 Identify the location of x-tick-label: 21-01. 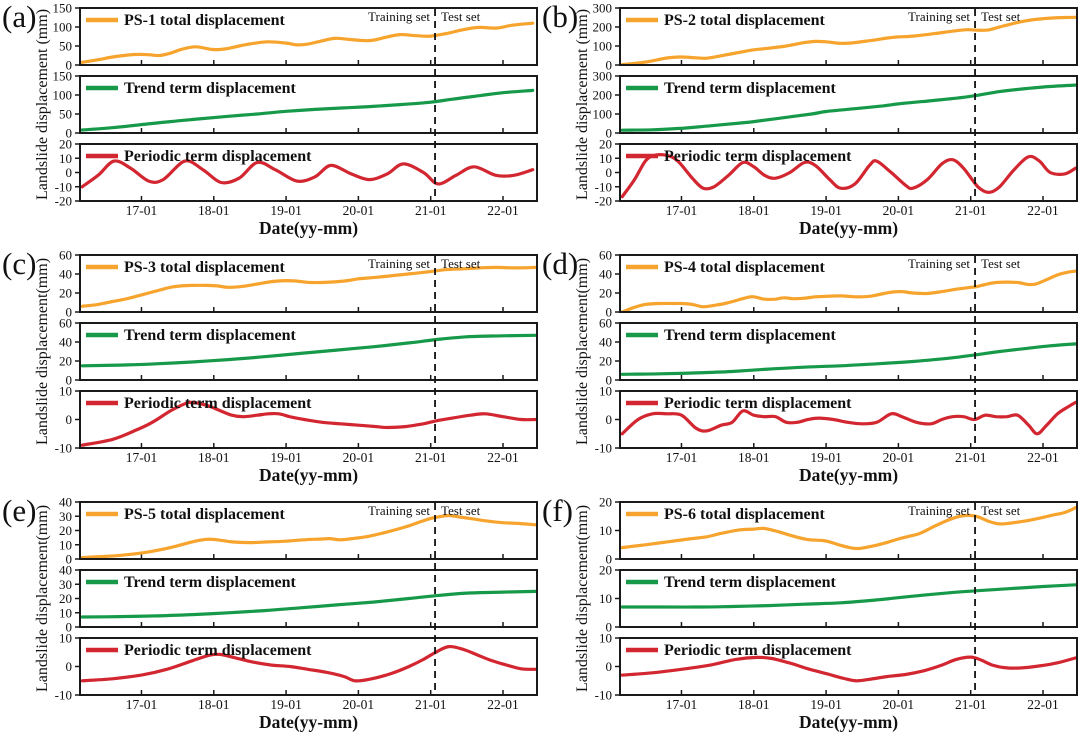
(431, 704).